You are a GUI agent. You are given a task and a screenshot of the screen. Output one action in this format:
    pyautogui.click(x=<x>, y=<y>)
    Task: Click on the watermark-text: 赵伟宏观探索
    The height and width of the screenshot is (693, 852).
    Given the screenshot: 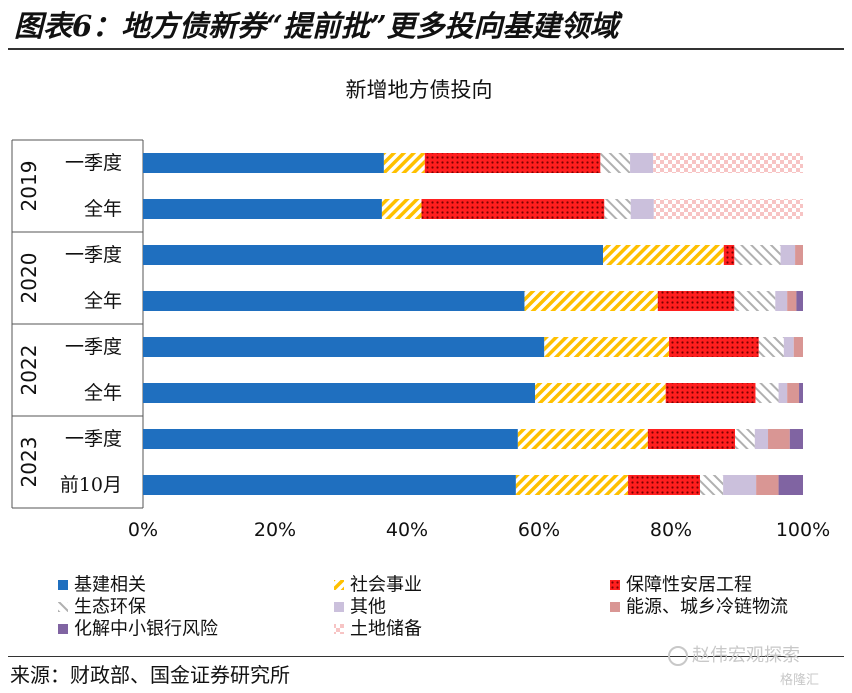 What is the action you would take?
    pyautogui.click(x=746, y=655)
    